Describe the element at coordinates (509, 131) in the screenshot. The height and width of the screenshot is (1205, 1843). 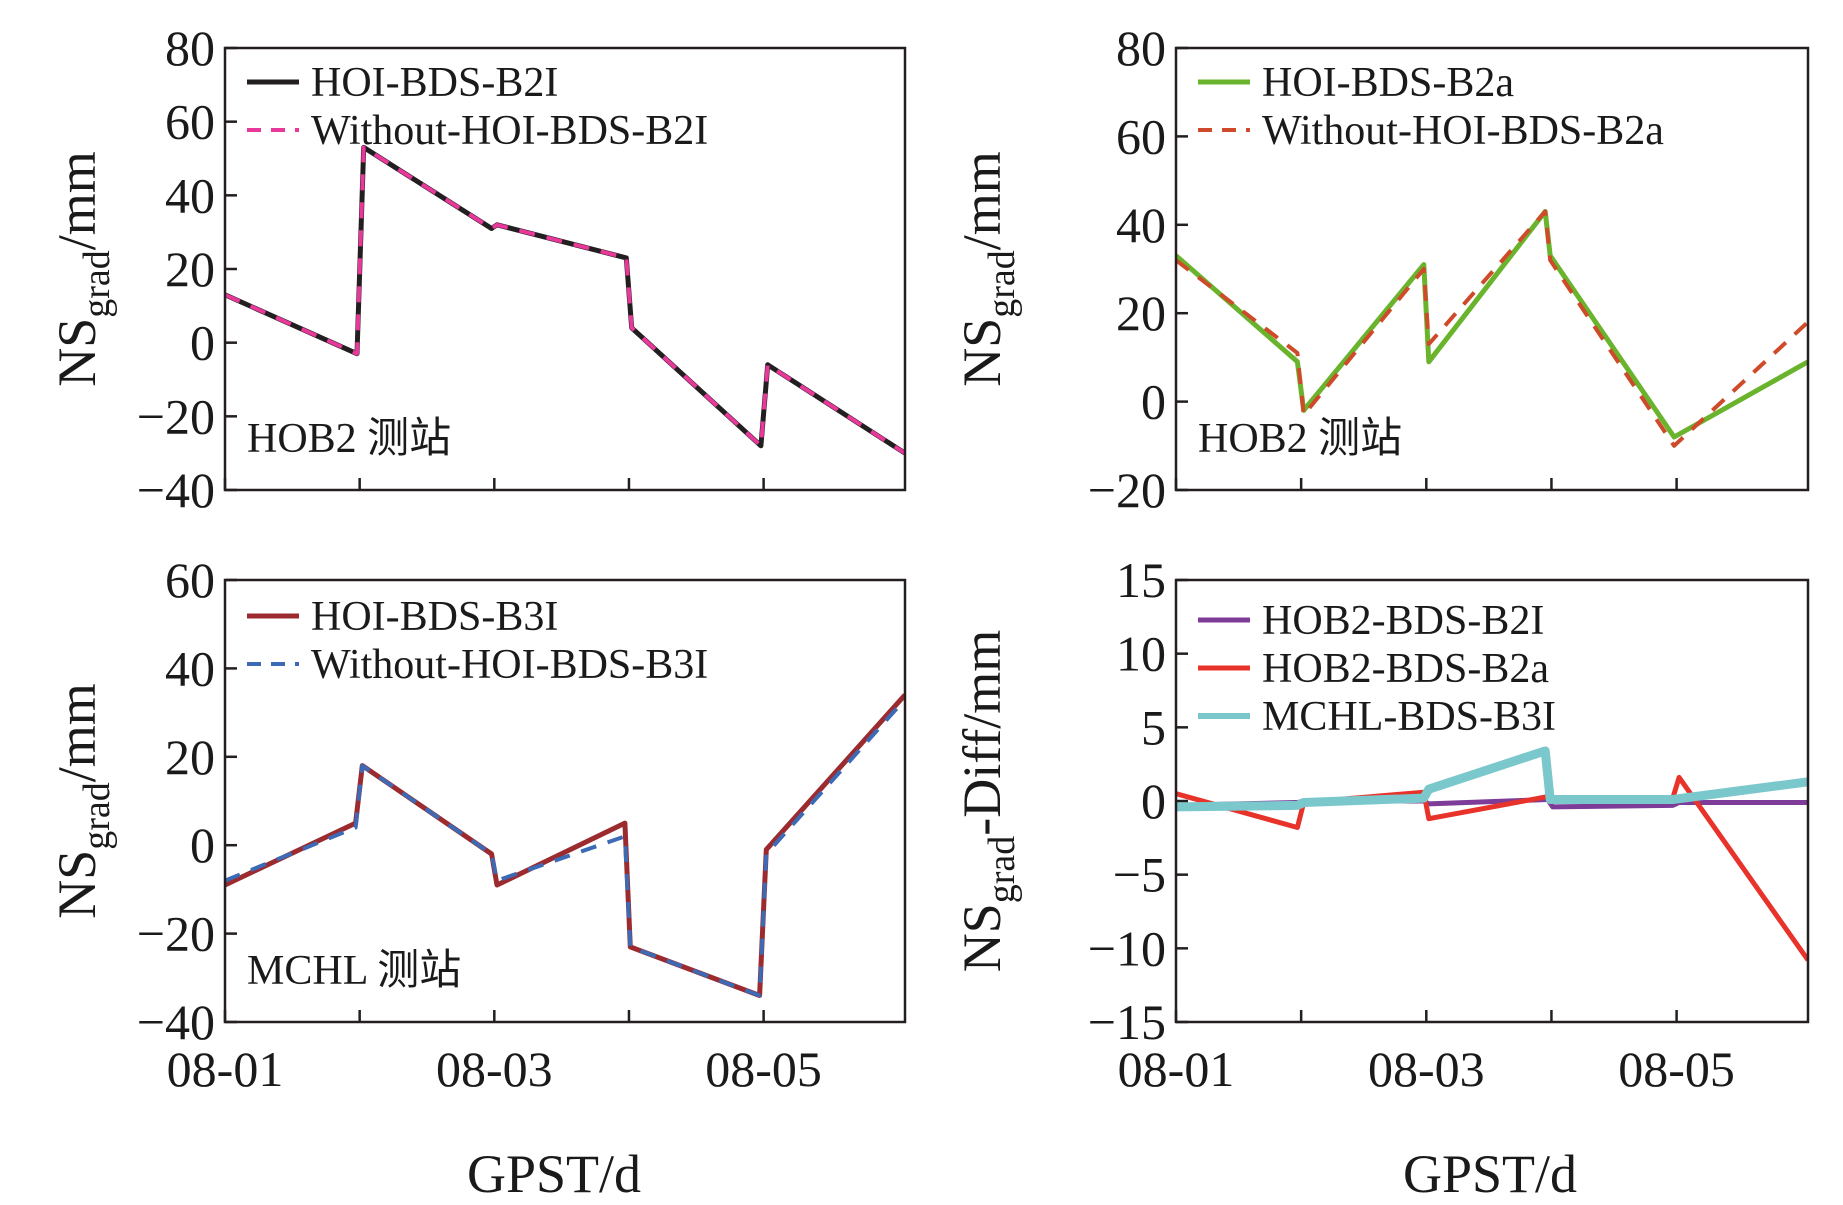
I see `legend-label: Without-HOI-BDS-B2I` at that location.